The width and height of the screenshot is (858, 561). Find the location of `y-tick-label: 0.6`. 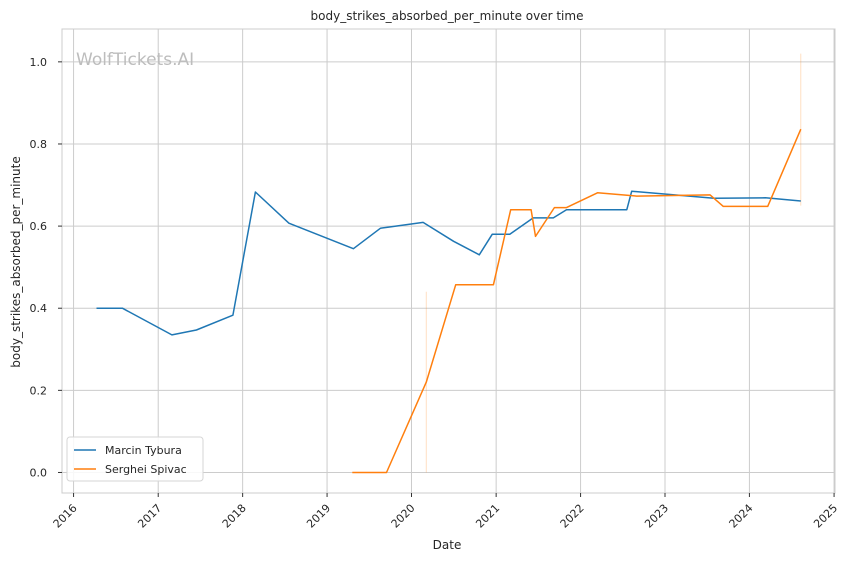

y-tick-label: 0.6 is located at coordinates (39, 226).